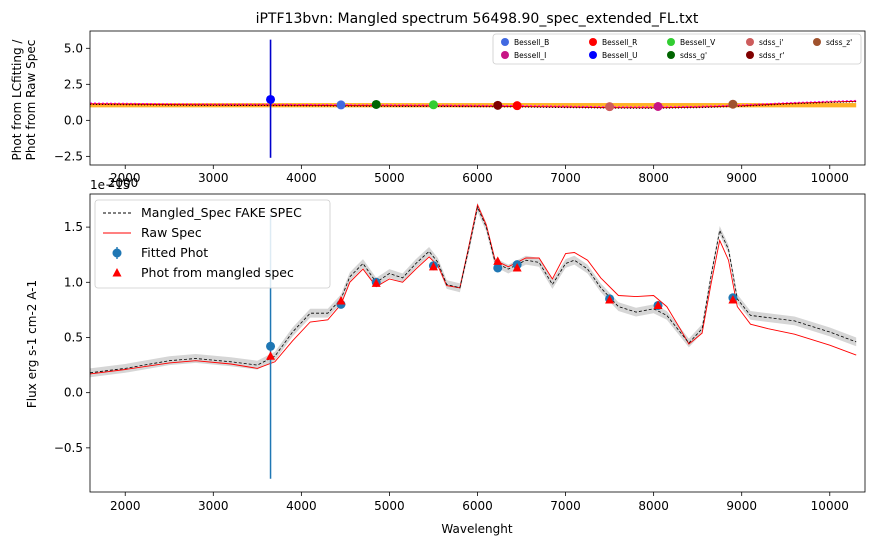  What do you see at coordinates (301, 506) in the screenshot?
I see `spectrum-x-tick-label: 4000` at bounding box center [301, 506].